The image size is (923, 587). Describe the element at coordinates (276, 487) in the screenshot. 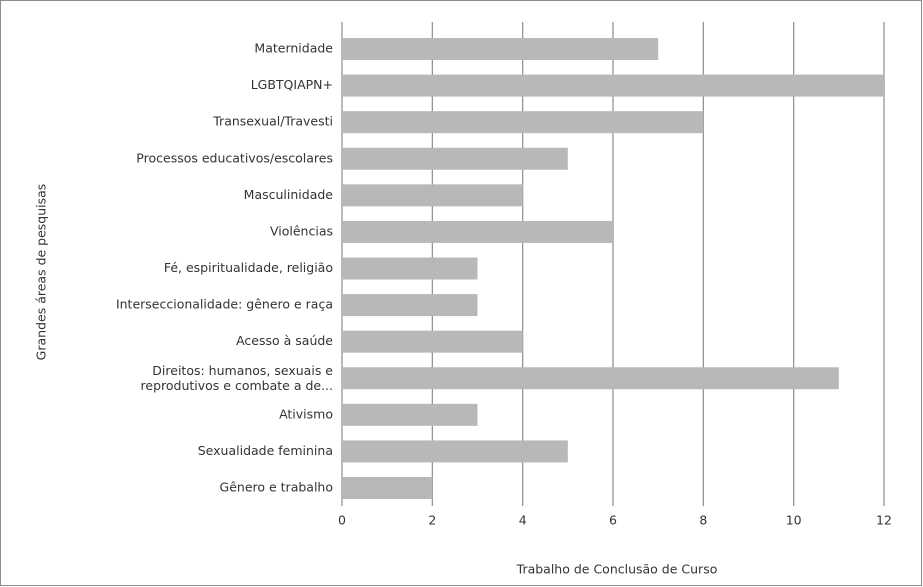

I see `y-tick-label: Gênero e trabalho` at that location.